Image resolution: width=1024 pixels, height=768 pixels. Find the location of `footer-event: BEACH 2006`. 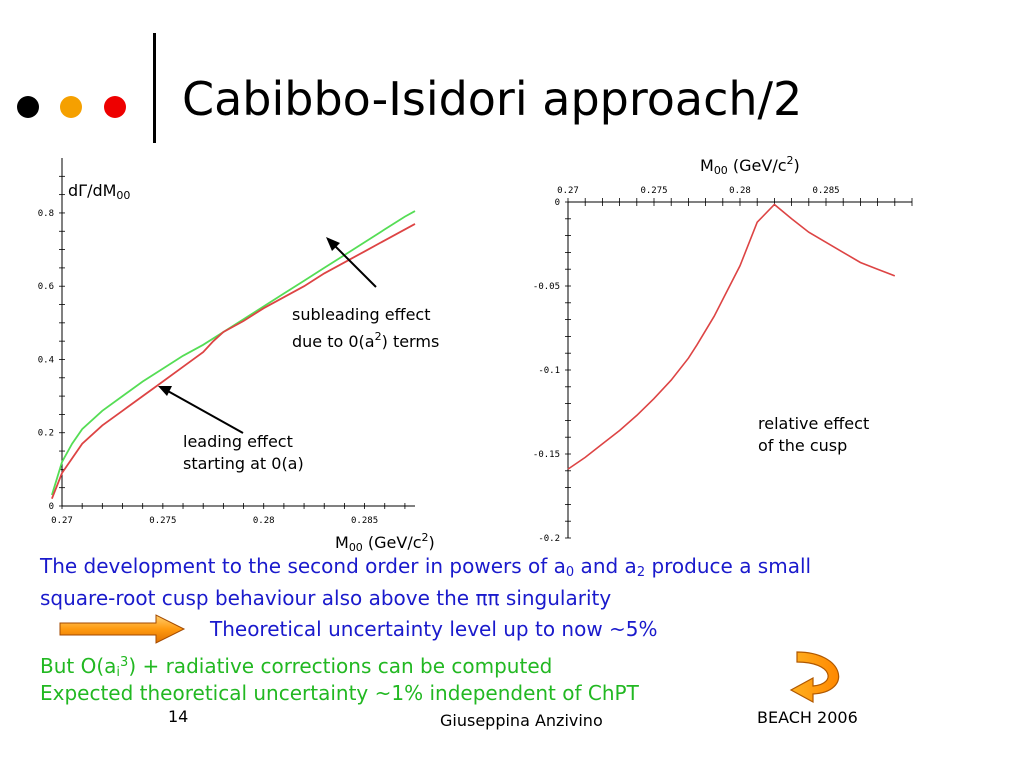

footer-event: BEACH 2006 is located at coordinates (807, 717).